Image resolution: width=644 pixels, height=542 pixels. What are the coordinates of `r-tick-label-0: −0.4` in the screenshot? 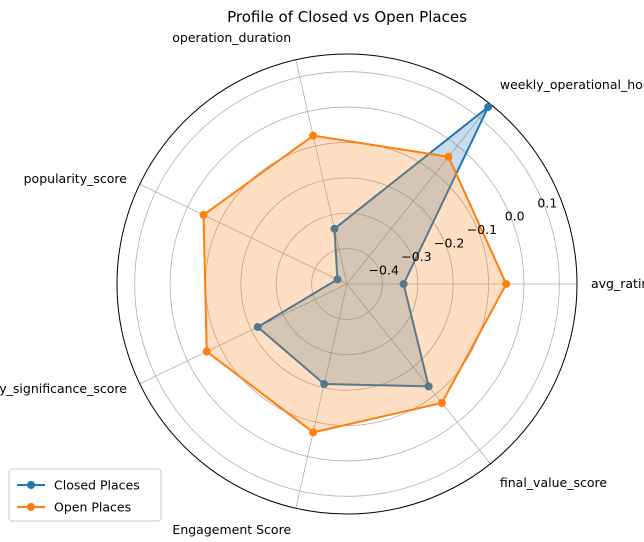 It's located at (384, 270).